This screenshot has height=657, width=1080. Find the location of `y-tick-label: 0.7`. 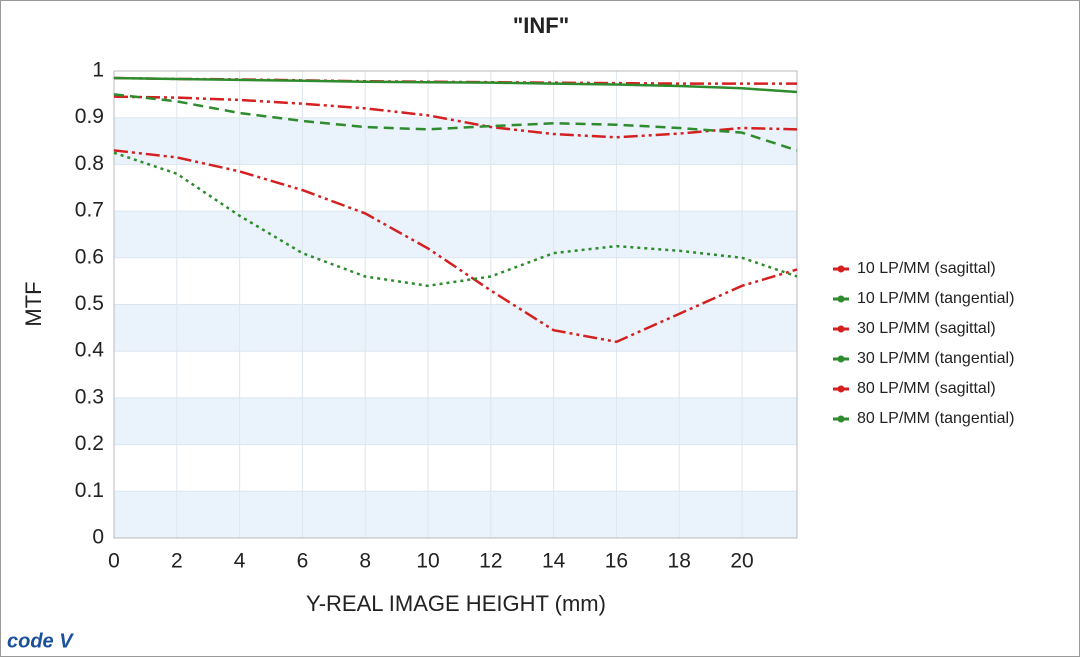

y-tick-label: 0.7 is located at coordinates (89, 210).